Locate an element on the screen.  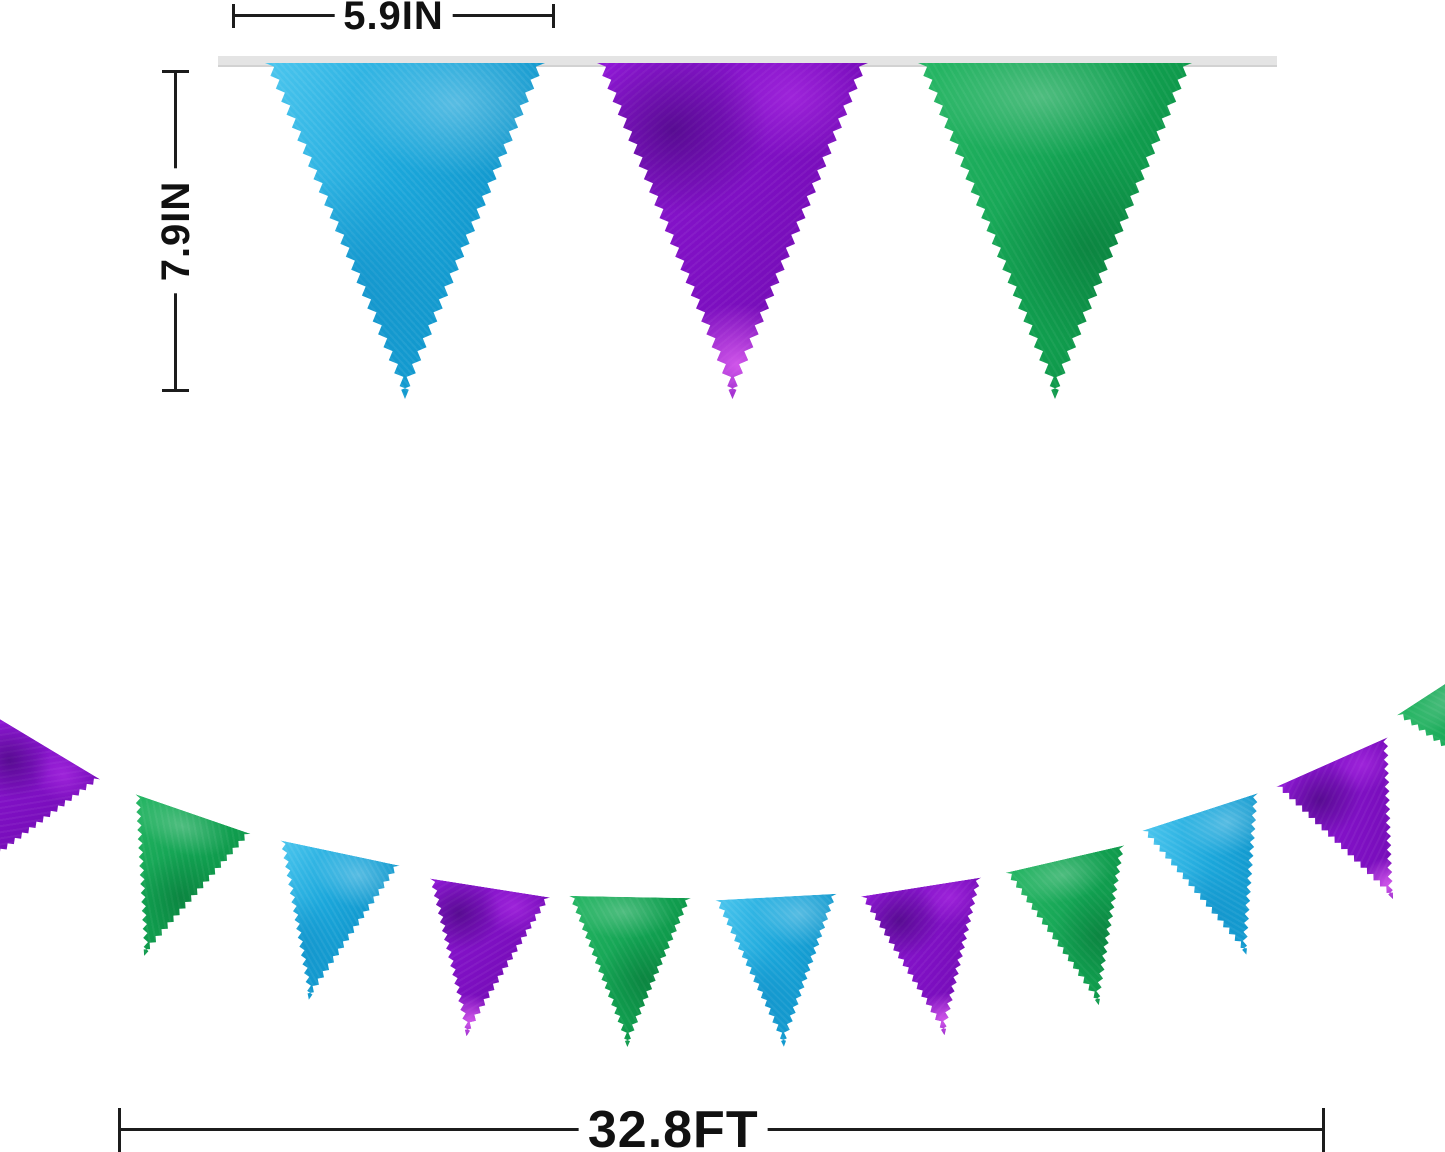
width-dimension: 5.9IN is located at coordinates (393, 18).